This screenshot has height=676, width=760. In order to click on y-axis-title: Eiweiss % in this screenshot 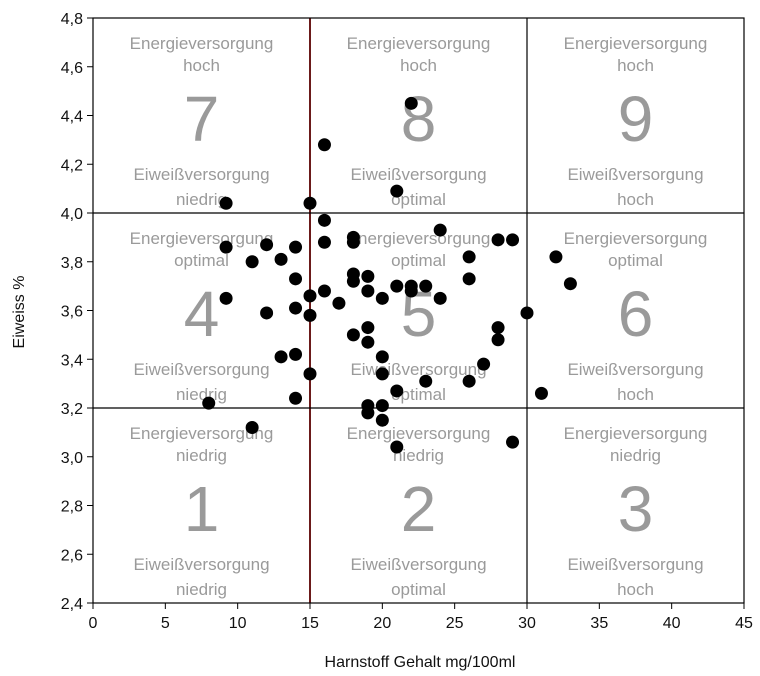, I will do `click(19, 312)`.